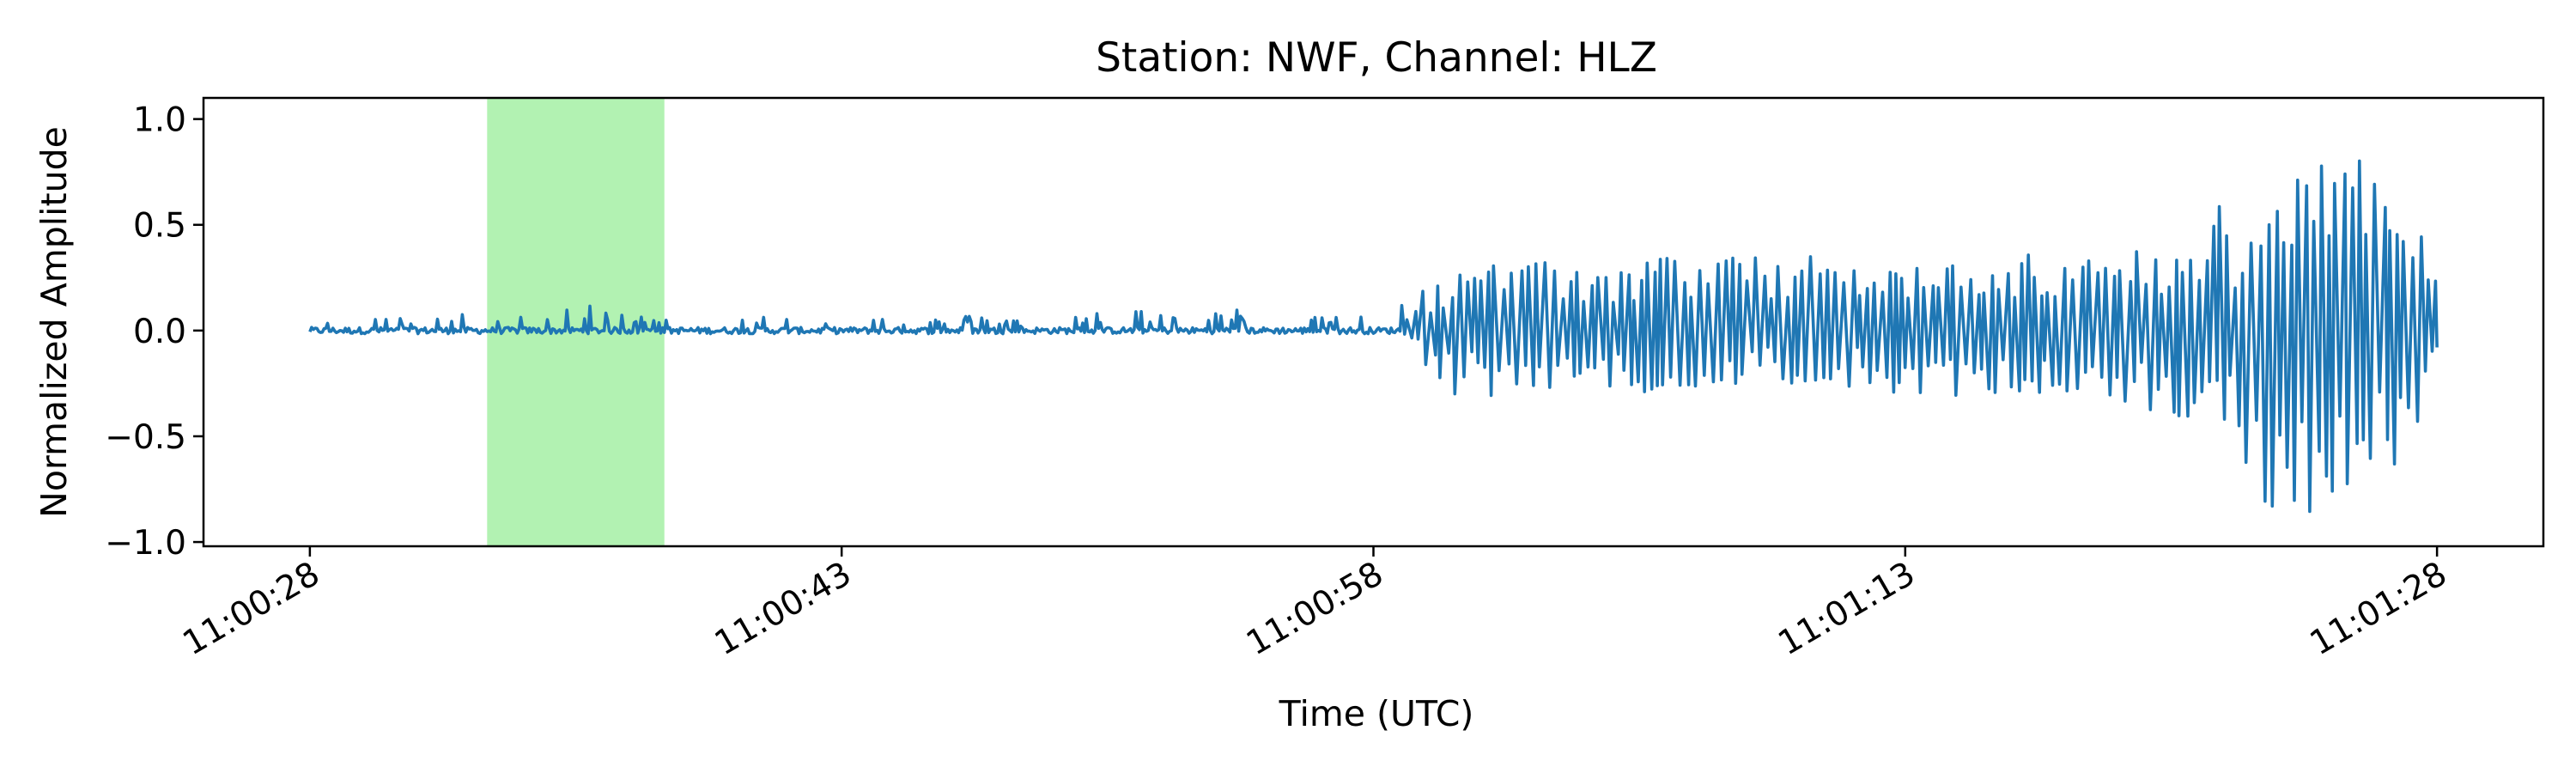  Describe the element at coordinates (159, 120) in the screenshot. I see `y-tick-label: 1.0` at that location.